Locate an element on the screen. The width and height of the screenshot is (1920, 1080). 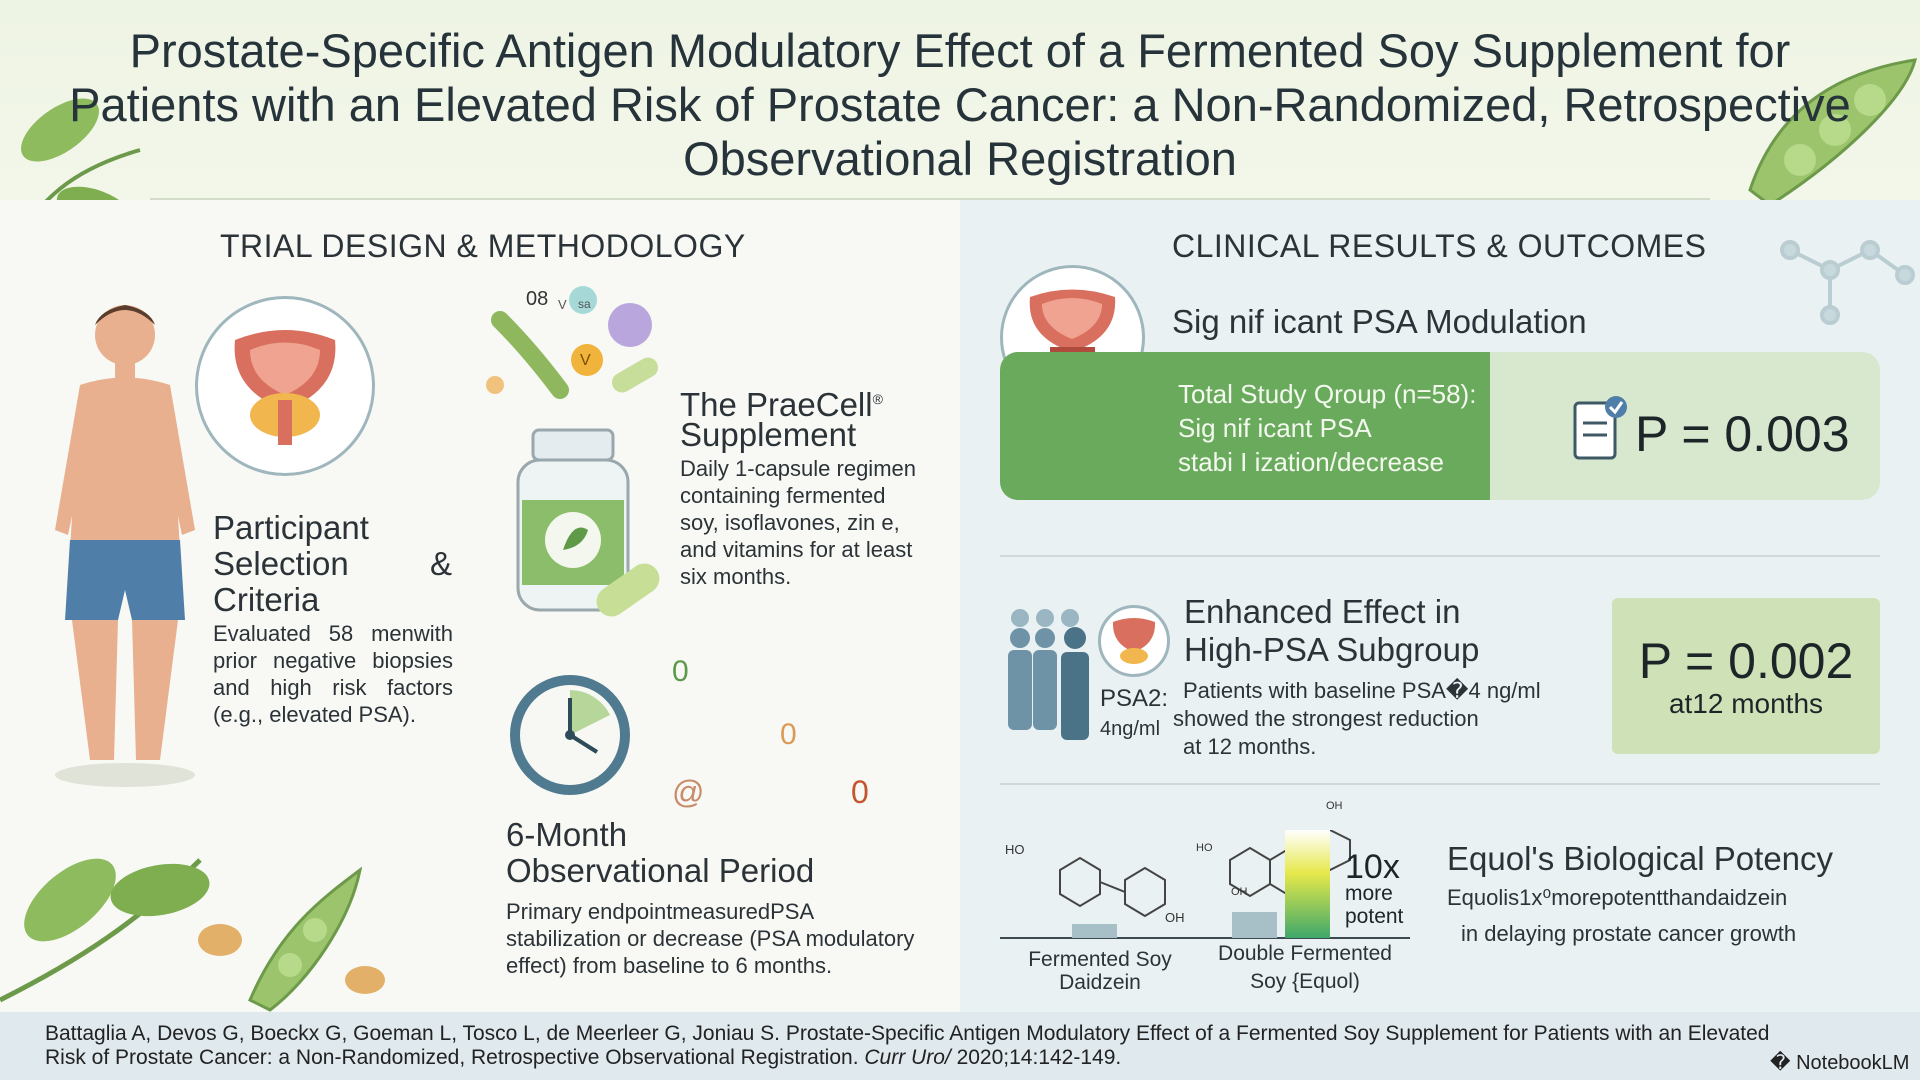
mol2-label-line1: Double Fermented is located at coordinates (1305, 953).